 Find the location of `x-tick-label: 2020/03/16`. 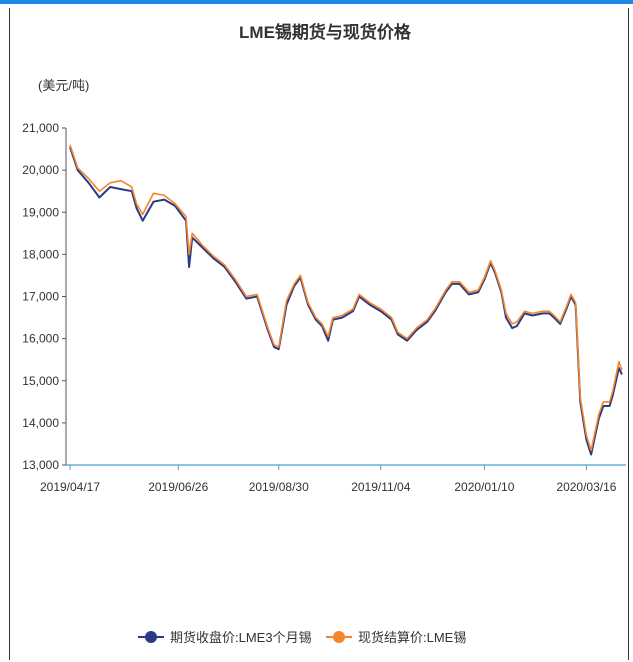

x-tick-label: 2020/03/16 is located at coordinates (586, 487).